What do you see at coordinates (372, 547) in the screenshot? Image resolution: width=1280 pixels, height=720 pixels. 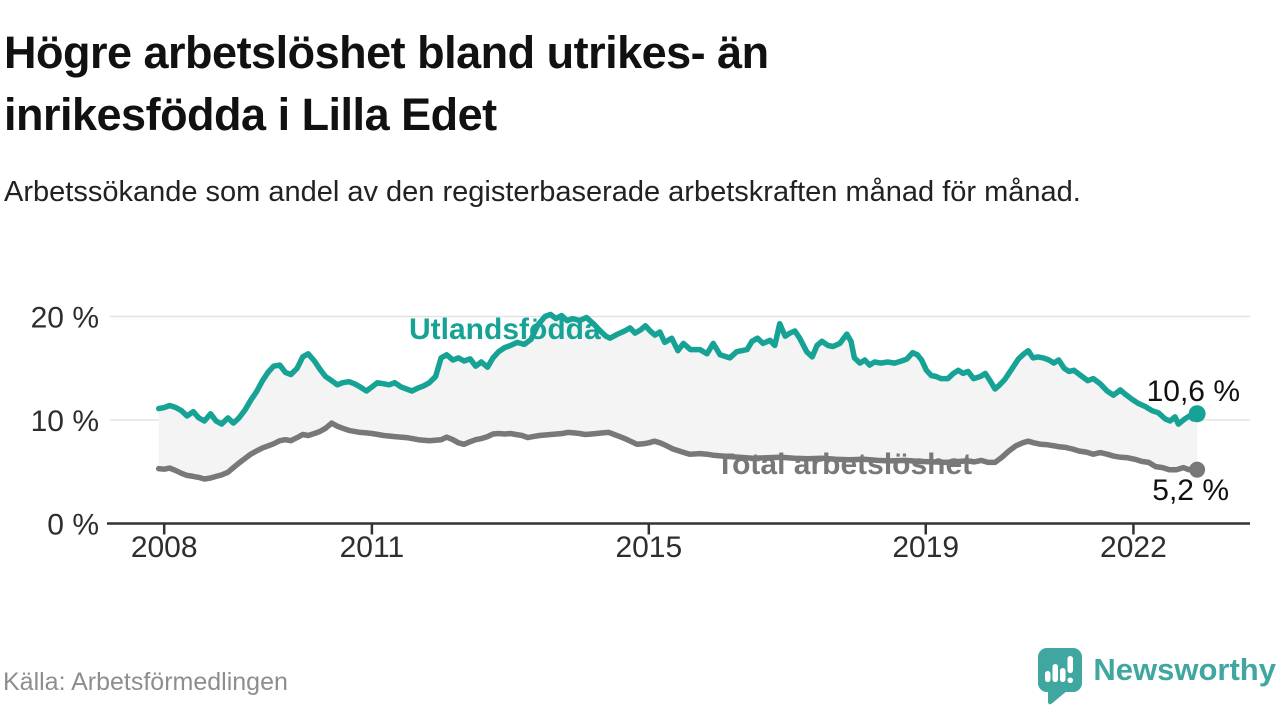 I see `x-tick-label: 2011` at bounding box center [372, 547].